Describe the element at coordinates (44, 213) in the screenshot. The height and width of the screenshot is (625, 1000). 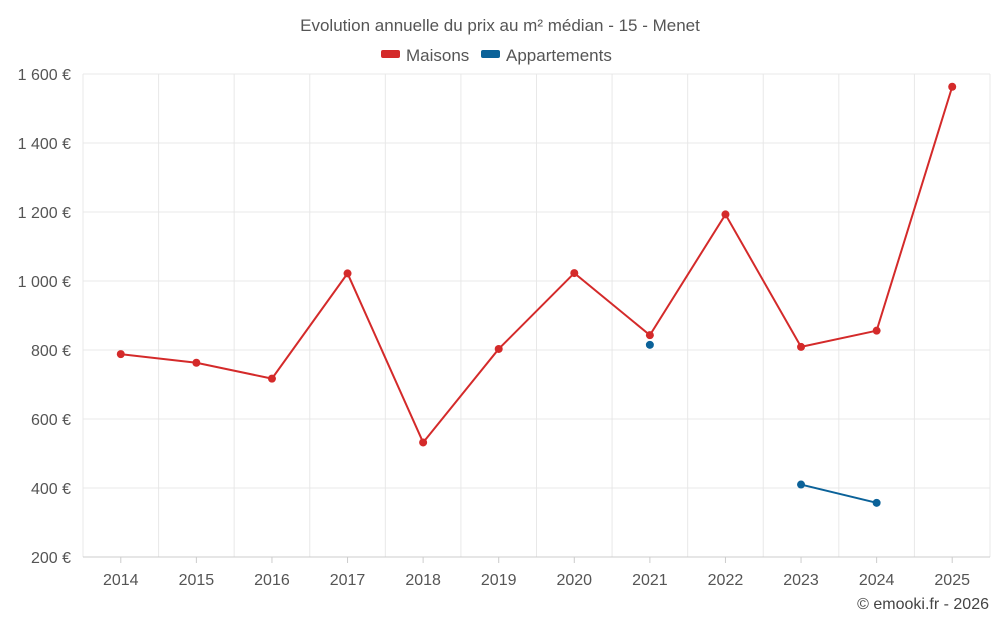
I see `y-tick-label: 1 200 €` at that location.